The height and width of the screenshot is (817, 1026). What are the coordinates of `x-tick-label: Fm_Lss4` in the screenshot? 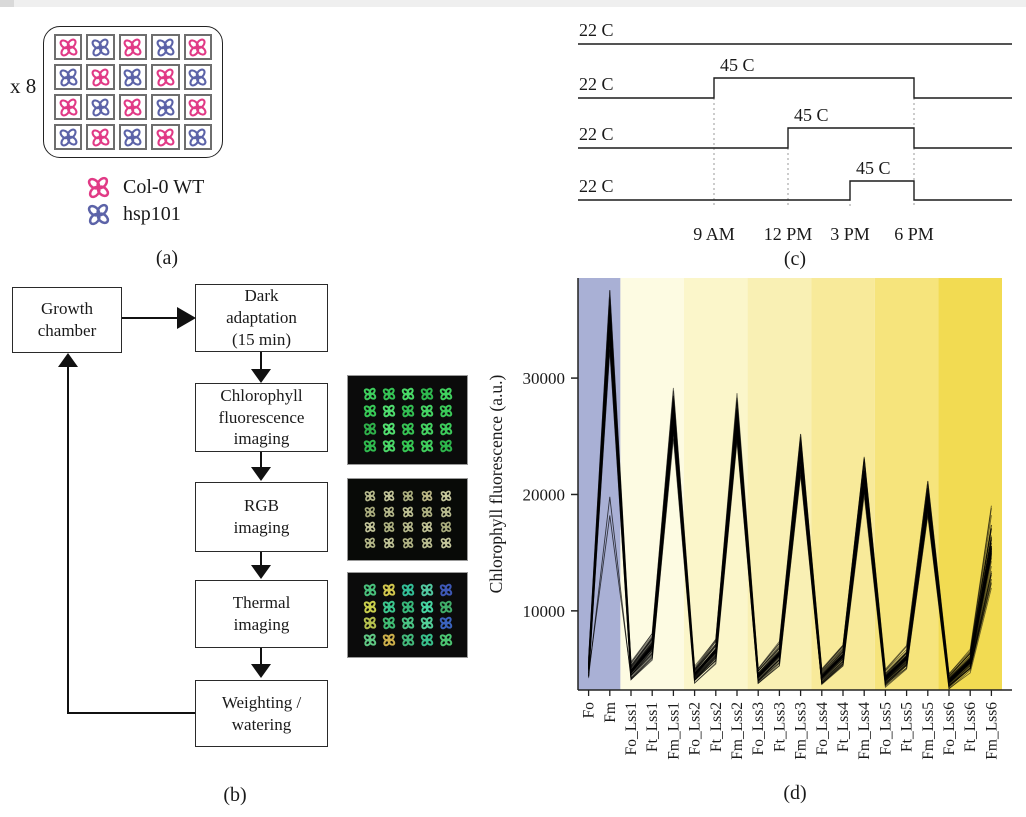 It's located at (864, 731).